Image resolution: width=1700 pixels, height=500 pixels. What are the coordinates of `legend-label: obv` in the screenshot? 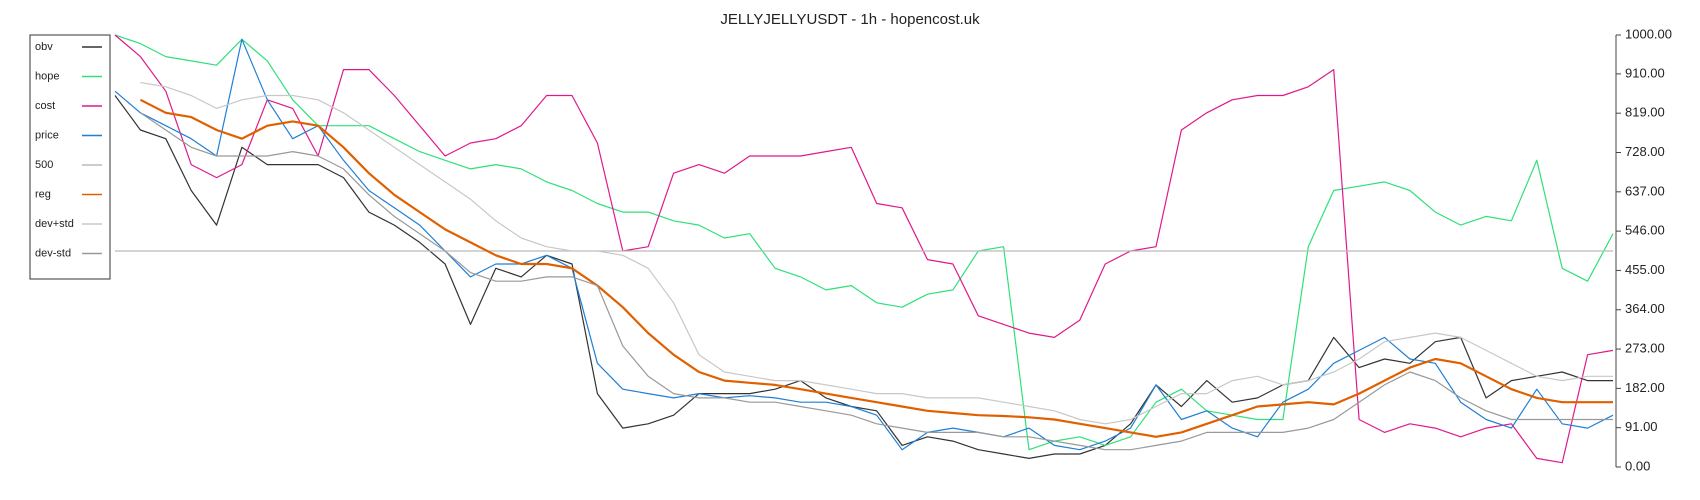 It's located at (44, 47).